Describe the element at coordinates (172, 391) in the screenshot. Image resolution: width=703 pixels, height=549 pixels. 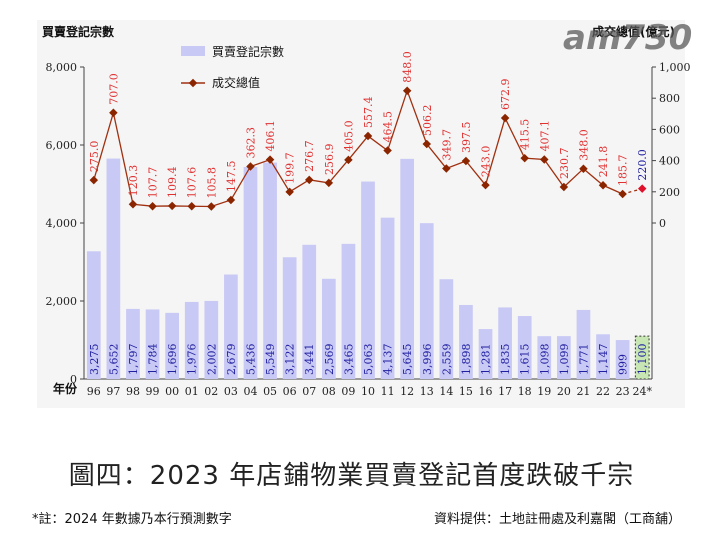
I see `x-tick-label: 00` at that location.